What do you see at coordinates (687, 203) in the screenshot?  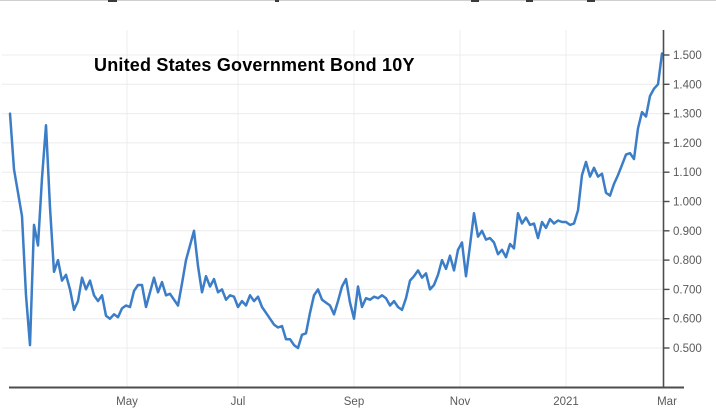 I see `y-tick-label: 1.000` at bounding box center [687, 203].